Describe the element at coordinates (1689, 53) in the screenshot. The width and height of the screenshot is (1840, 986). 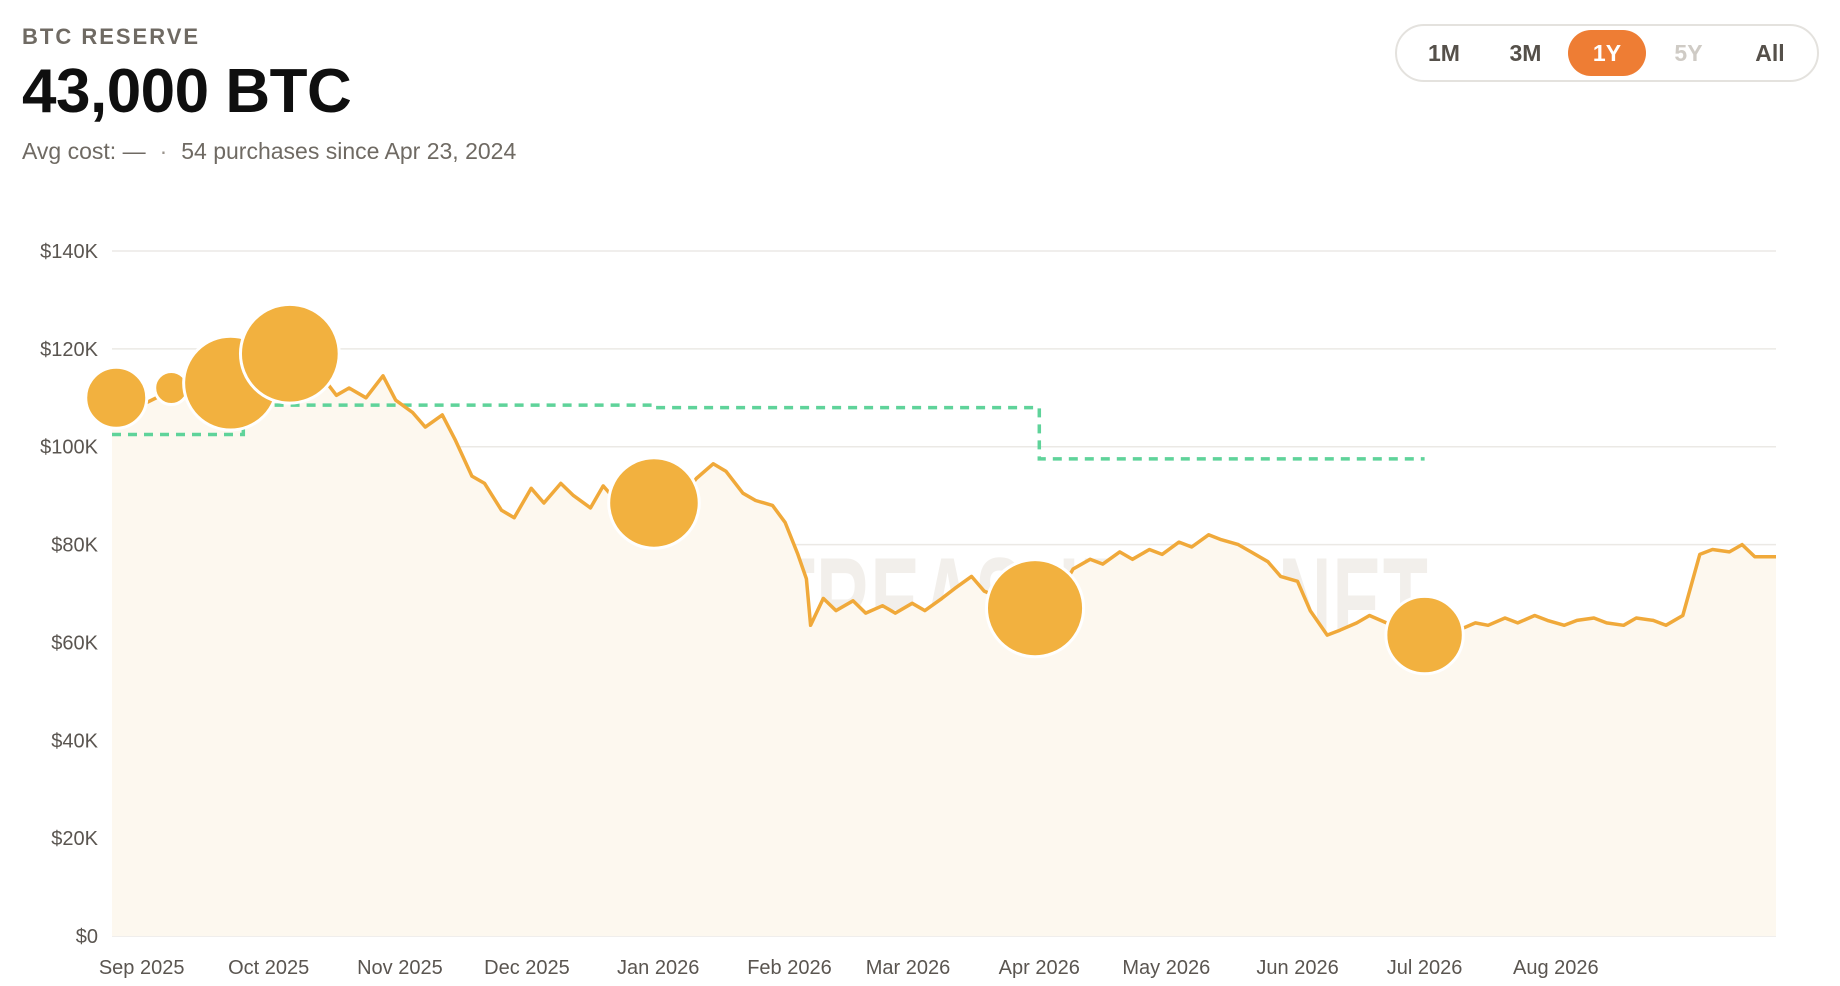
I see `range-5y-button: 5Y` at that location.